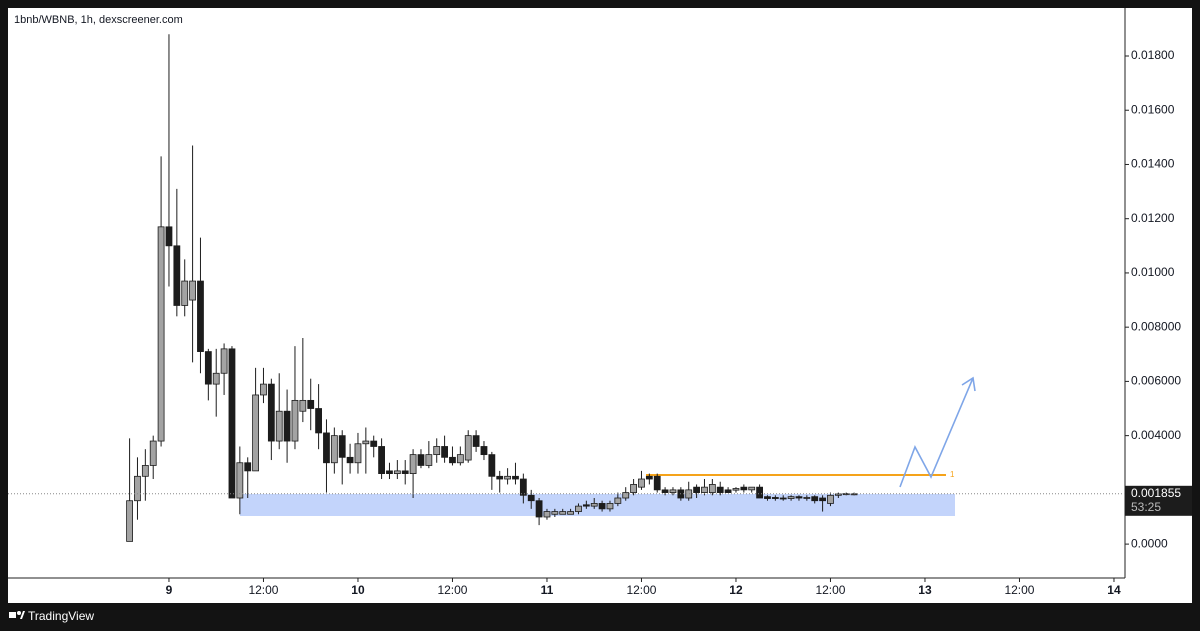 Image resolution: width=1200 pixels, height=631 pixels. Describe the element at coordinates (952, 474) in the screenshot. I see `level-label: 1` at that location.